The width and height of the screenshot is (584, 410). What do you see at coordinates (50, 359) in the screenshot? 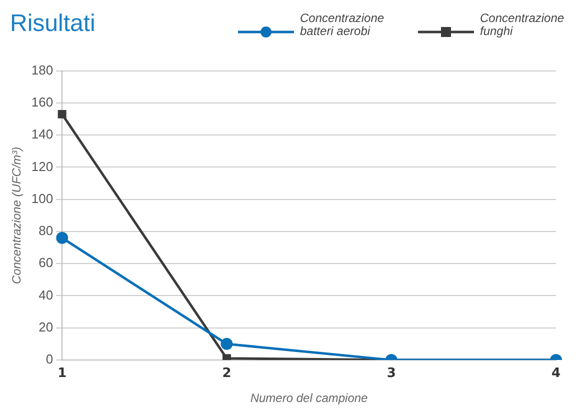
I see `y-tick-label: 0` at bounding box center [50, 359].